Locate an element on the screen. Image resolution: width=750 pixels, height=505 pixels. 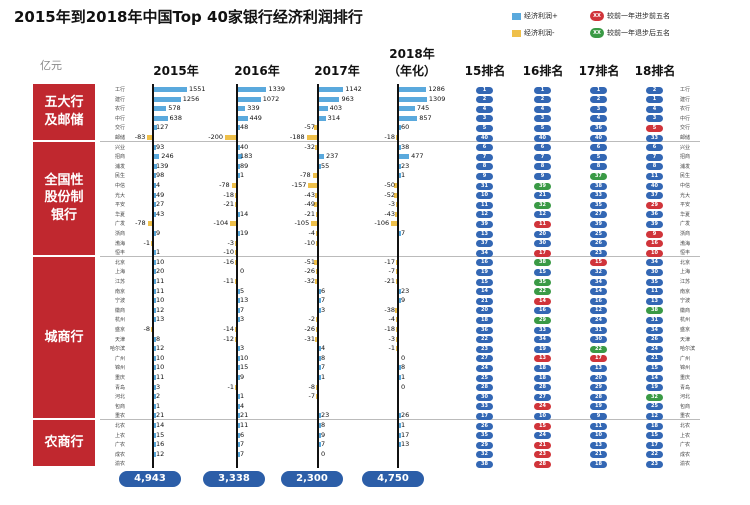
rank-badge: 8 is located at coordinates (654, 167).